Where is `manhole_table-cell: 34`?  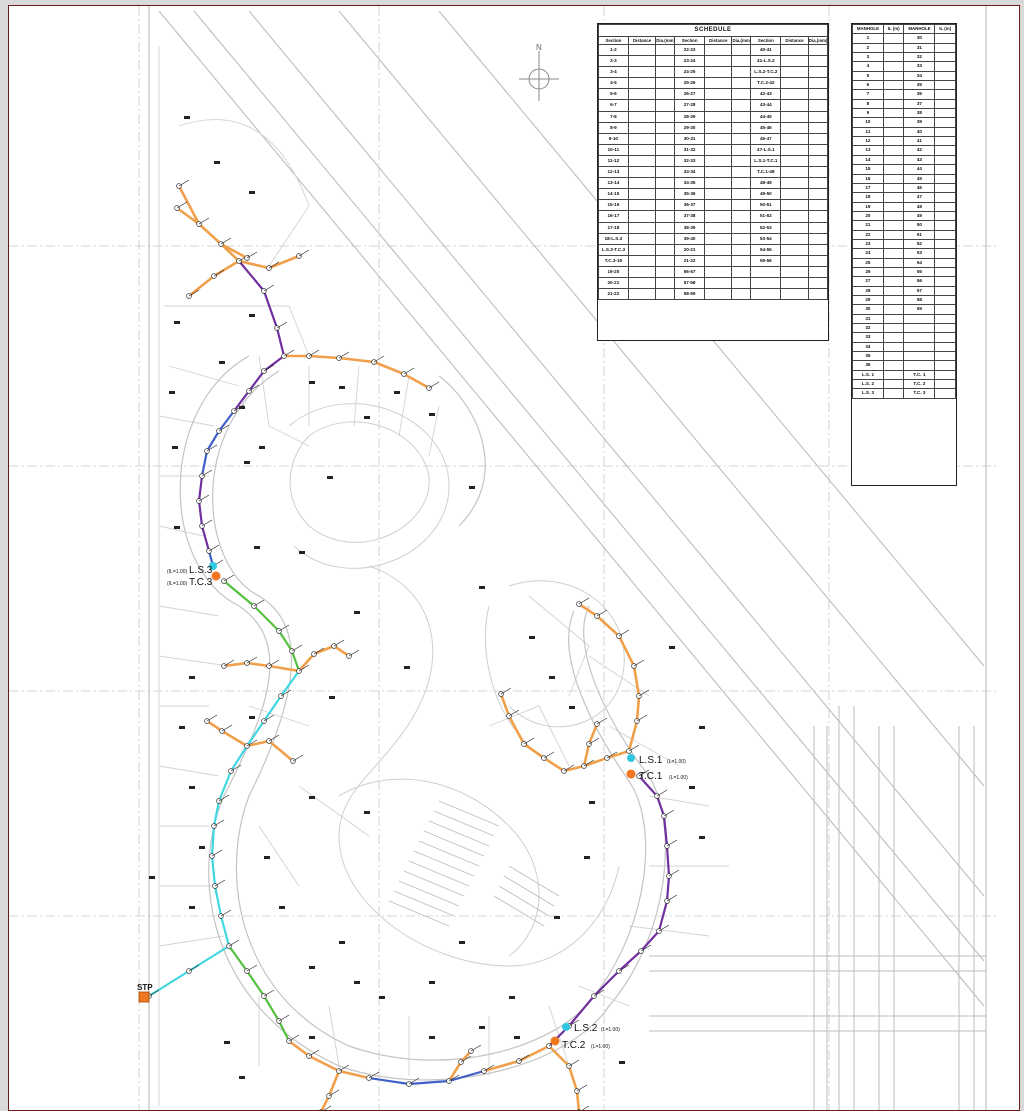 manhole_table-cell: 34 is located at coordinates (919, 76).